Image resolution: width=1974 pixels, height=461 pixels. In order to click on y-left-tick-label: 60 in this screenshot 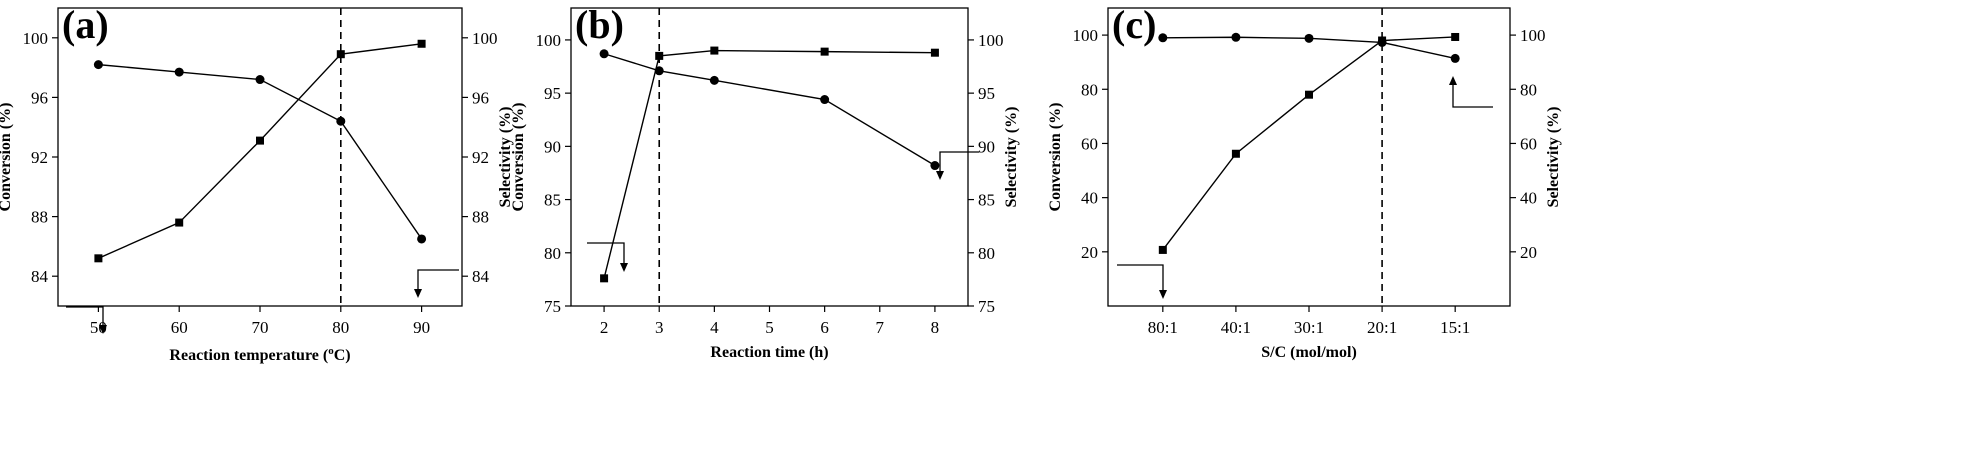, I will do `click(1089, 143)`.